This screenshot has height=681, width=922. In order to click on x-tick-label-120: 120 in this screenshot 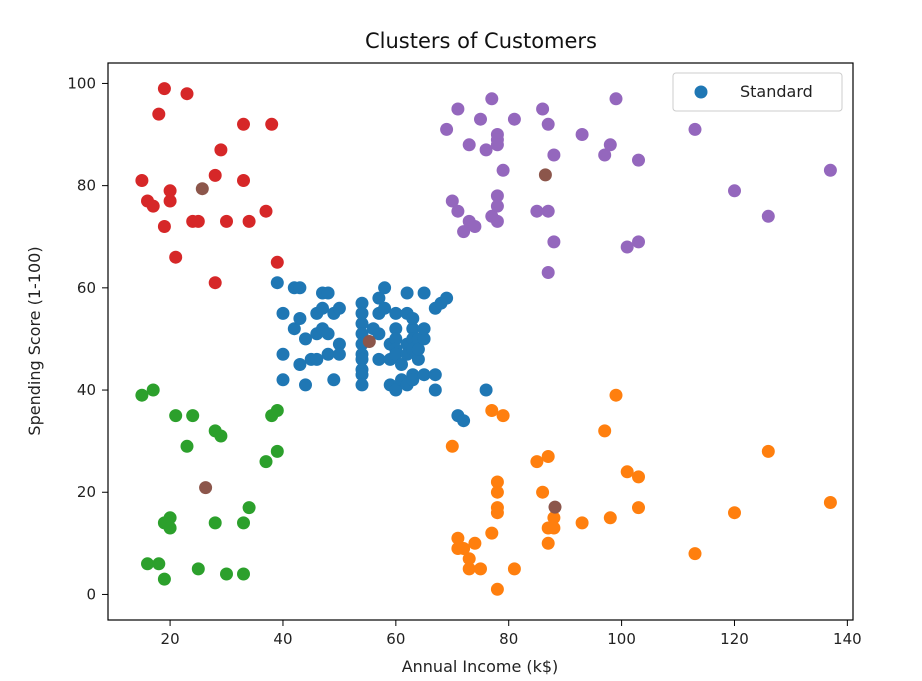, I will do `click(734, 639)`.